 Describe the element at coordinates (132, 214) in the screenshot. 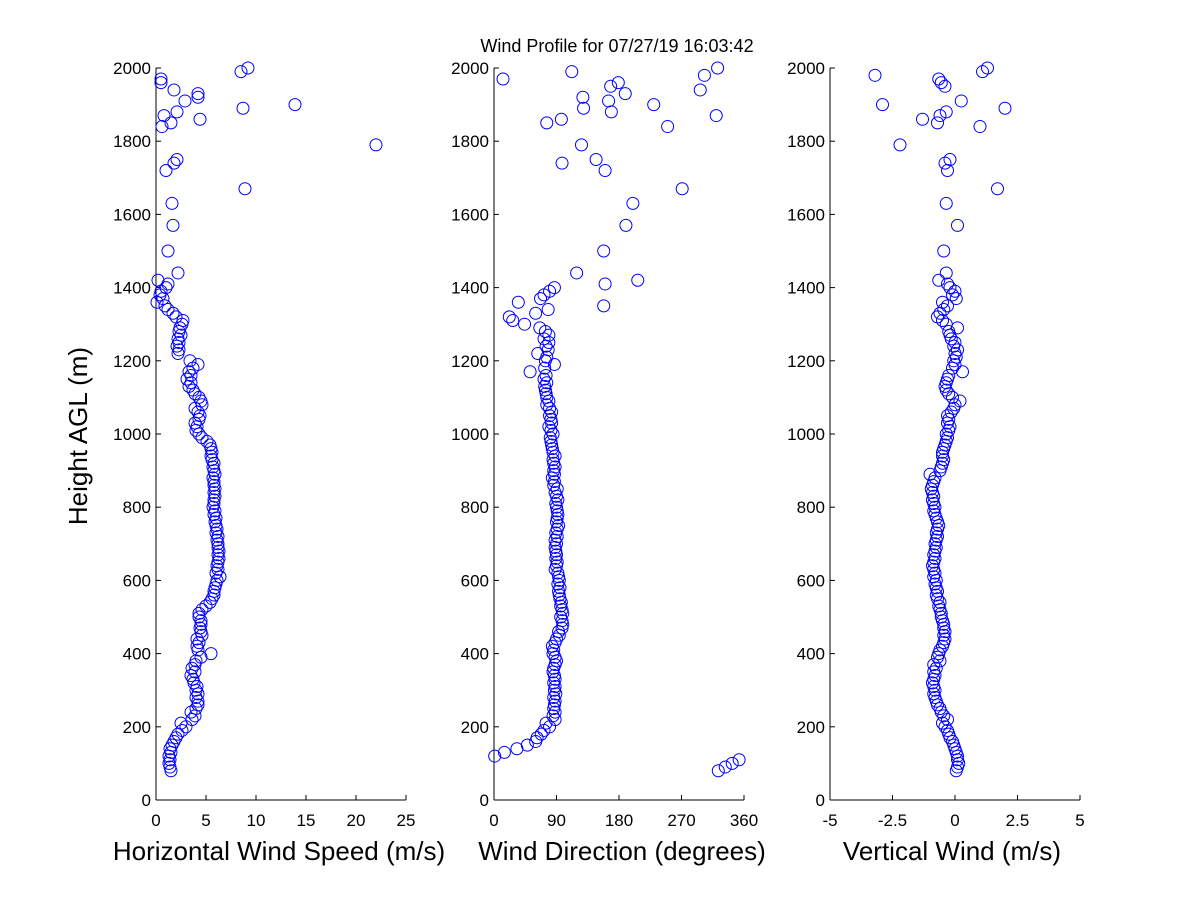

I see `speed-y-tick-label: 1600` at that location.